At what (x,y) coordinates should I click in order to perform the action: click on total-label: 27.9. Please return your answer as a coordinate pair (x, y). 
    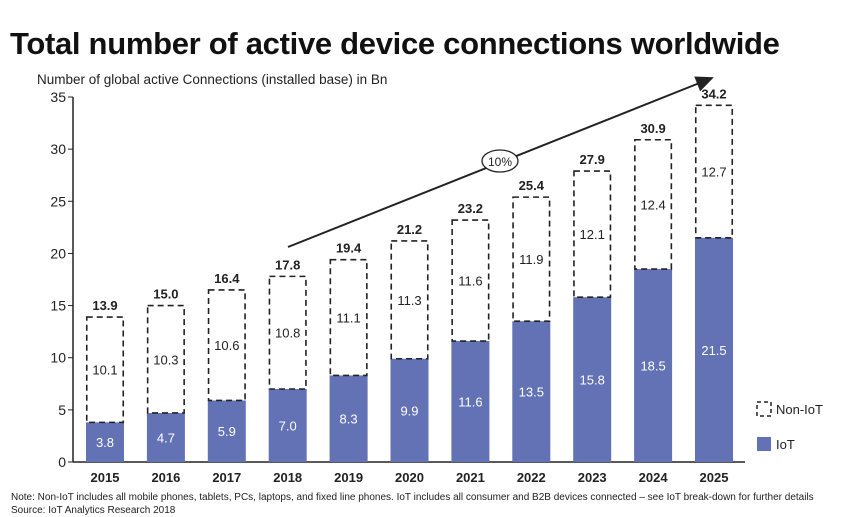
    Looking at the image, I should click on (592, 159).